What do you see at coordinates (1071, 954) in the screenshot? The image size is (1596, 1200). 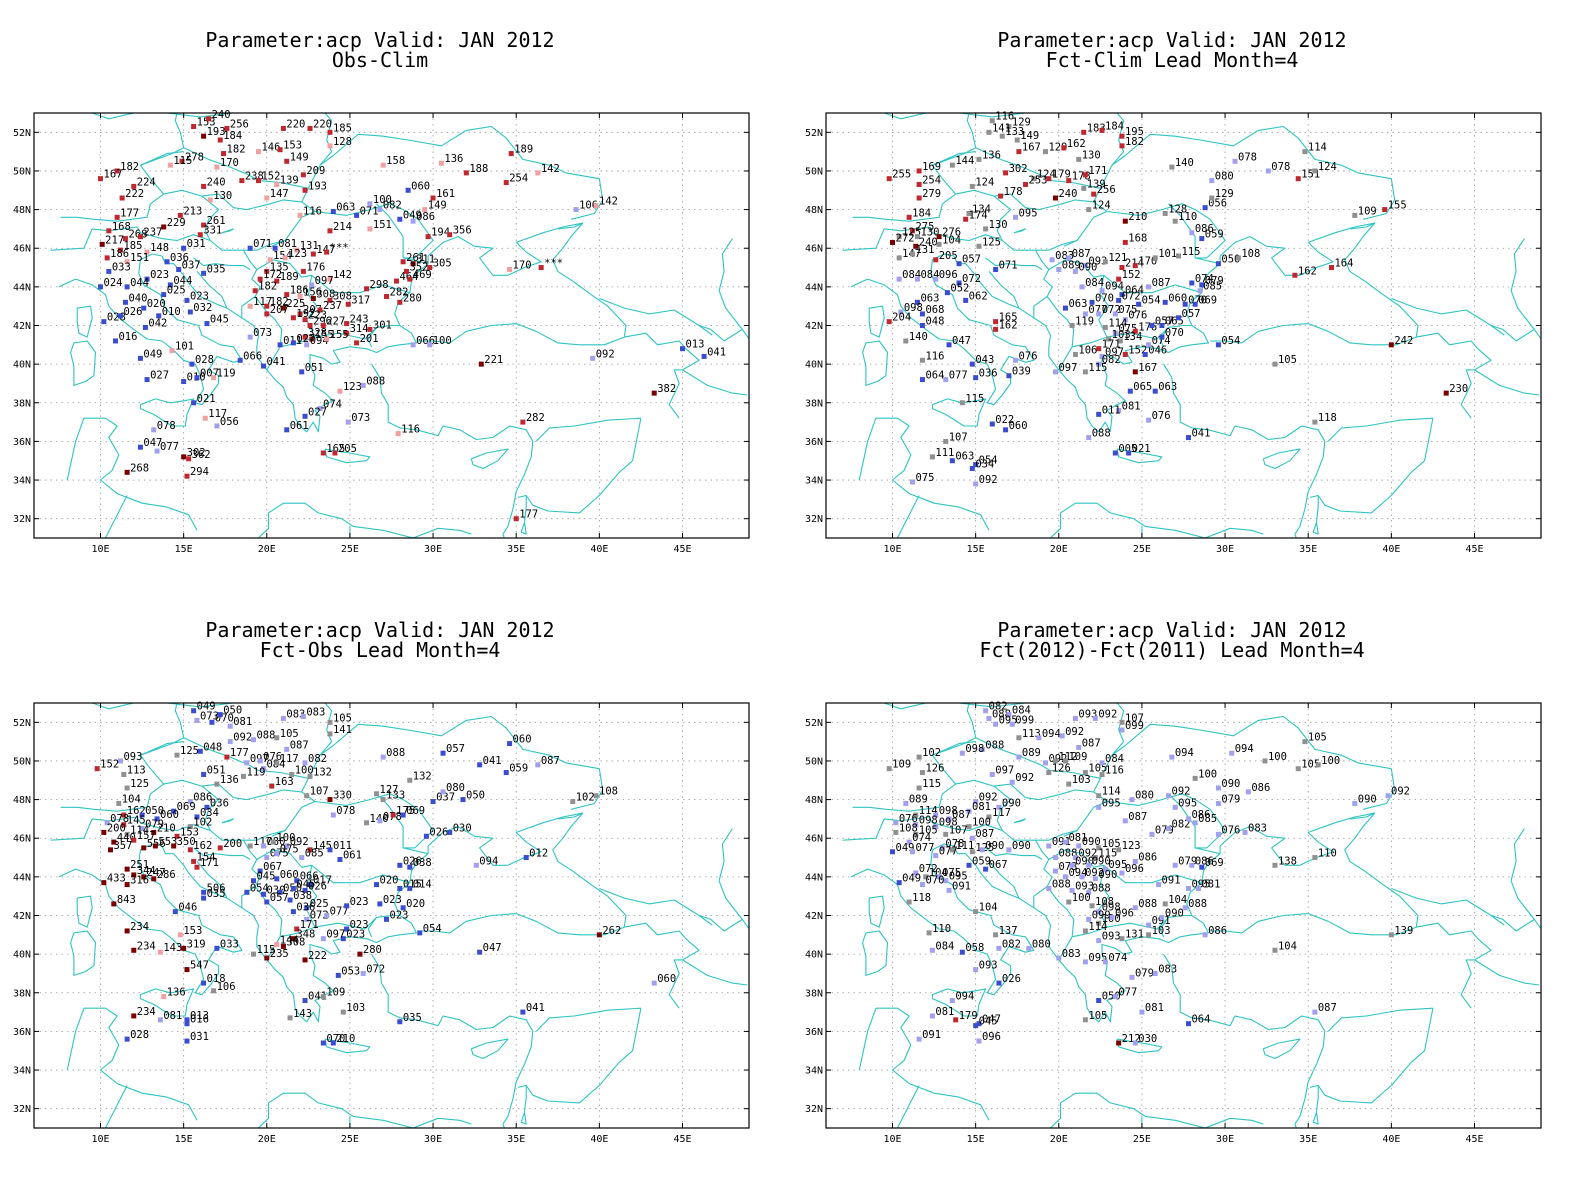 I see `station-value: 083` at bounding box center [1071, 954].